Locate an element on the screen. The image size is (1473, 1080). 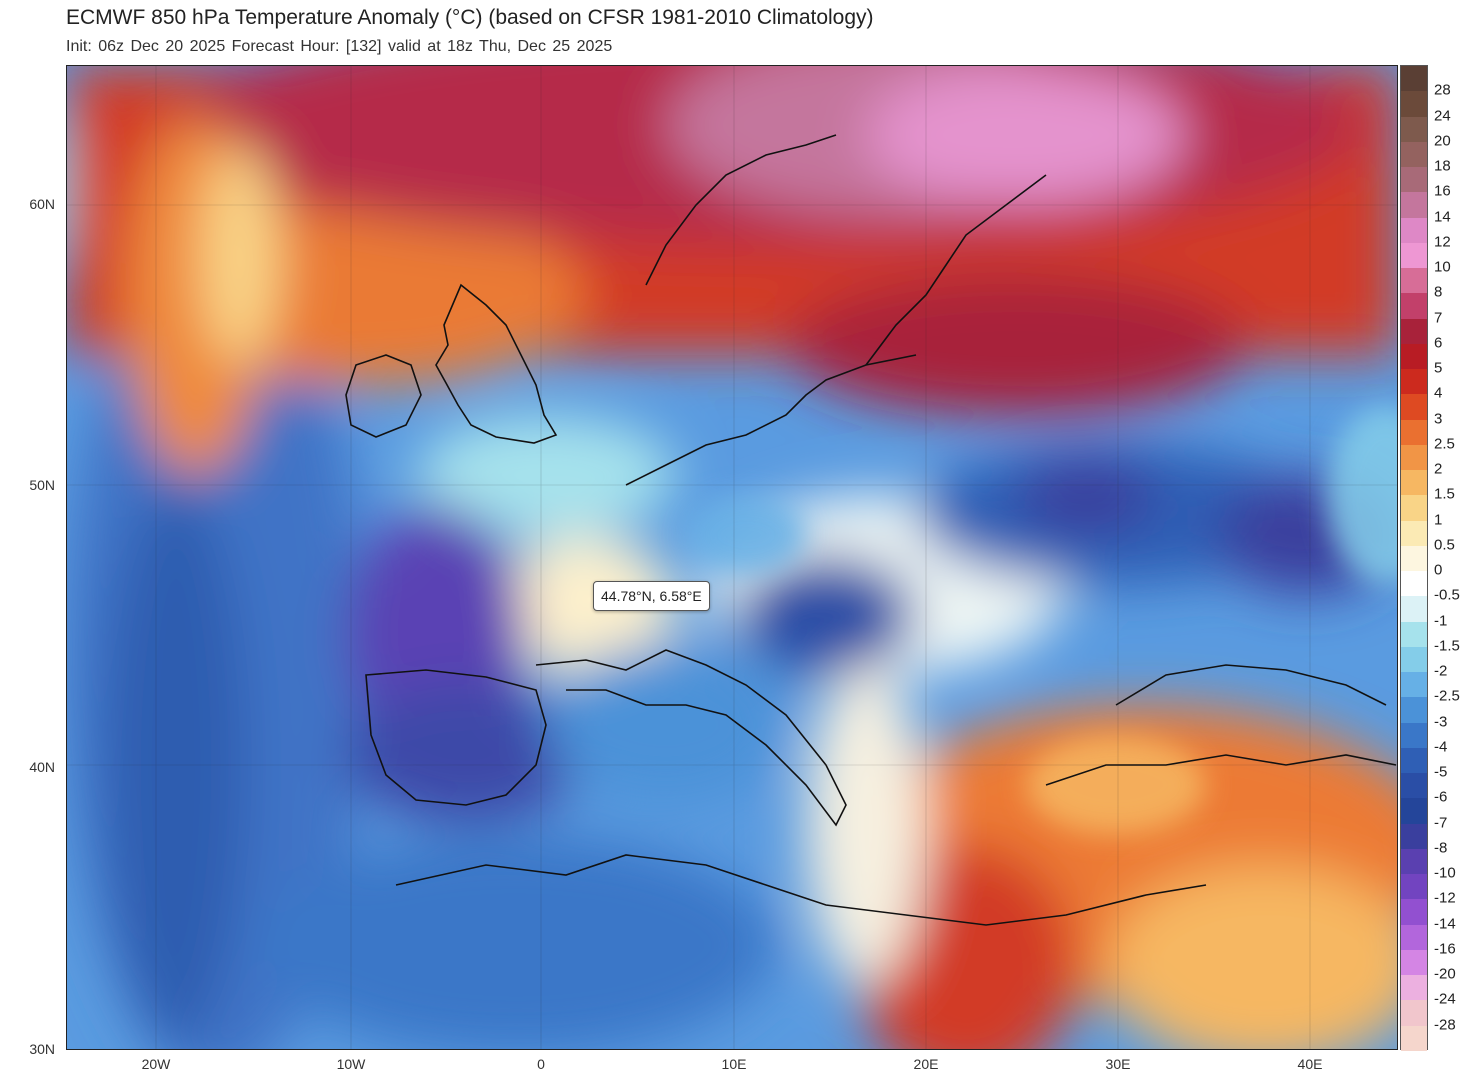
lon-label-10w: 10W is located at coordinates (351, 1064).